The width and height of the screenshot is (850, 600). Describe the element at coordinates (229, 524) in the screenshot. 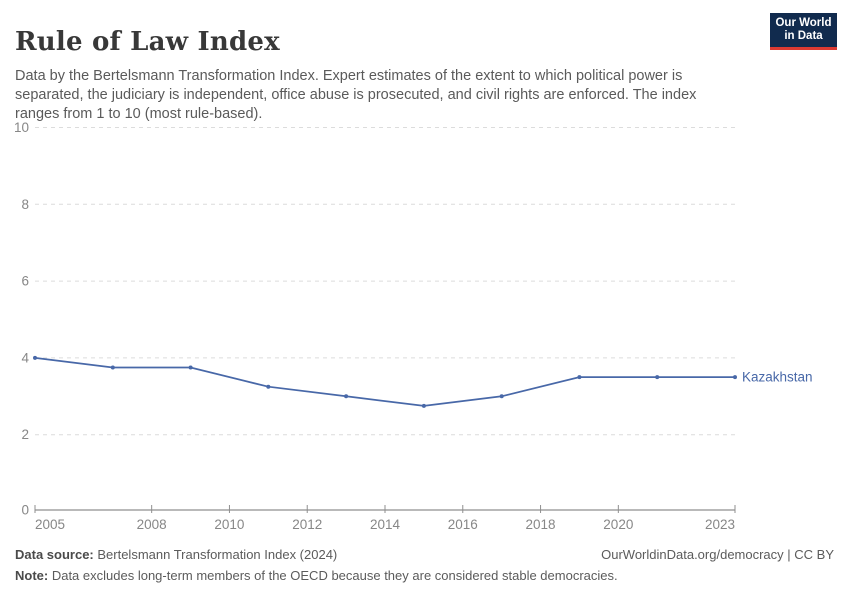

I see `x-axis-tick-label: 2010` at that location.